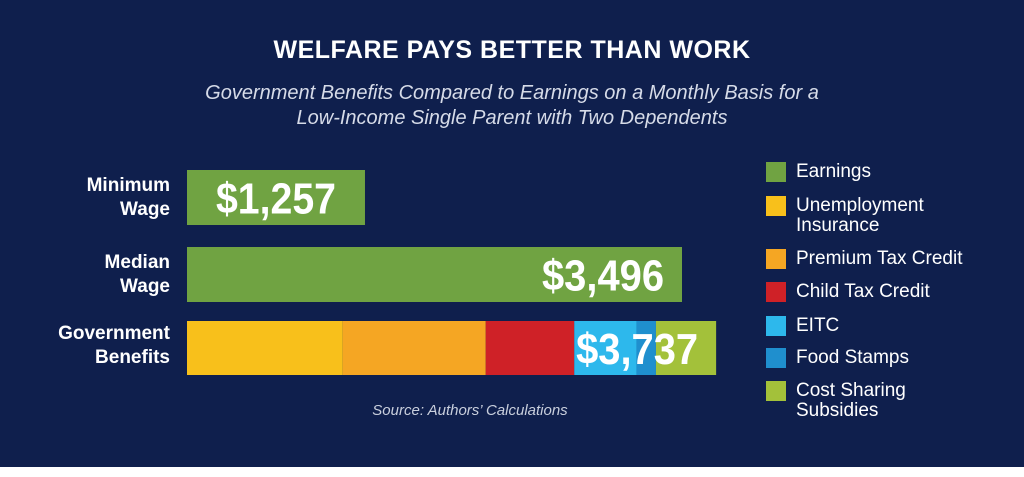 This screenshot has height=477, width=1024. Describe the element at coordinates (137, 262) in the screenshot. I see `category-label-line: Median` at that location.